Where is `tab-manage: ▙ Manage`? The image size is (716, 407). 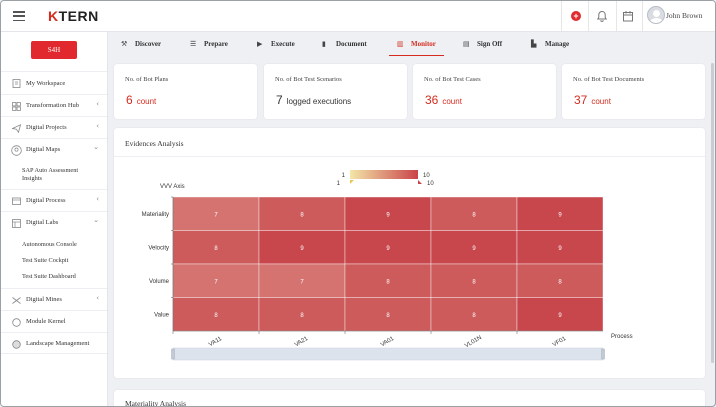 tab-manage: ▙ Manage is located at coordinates (550, 44).